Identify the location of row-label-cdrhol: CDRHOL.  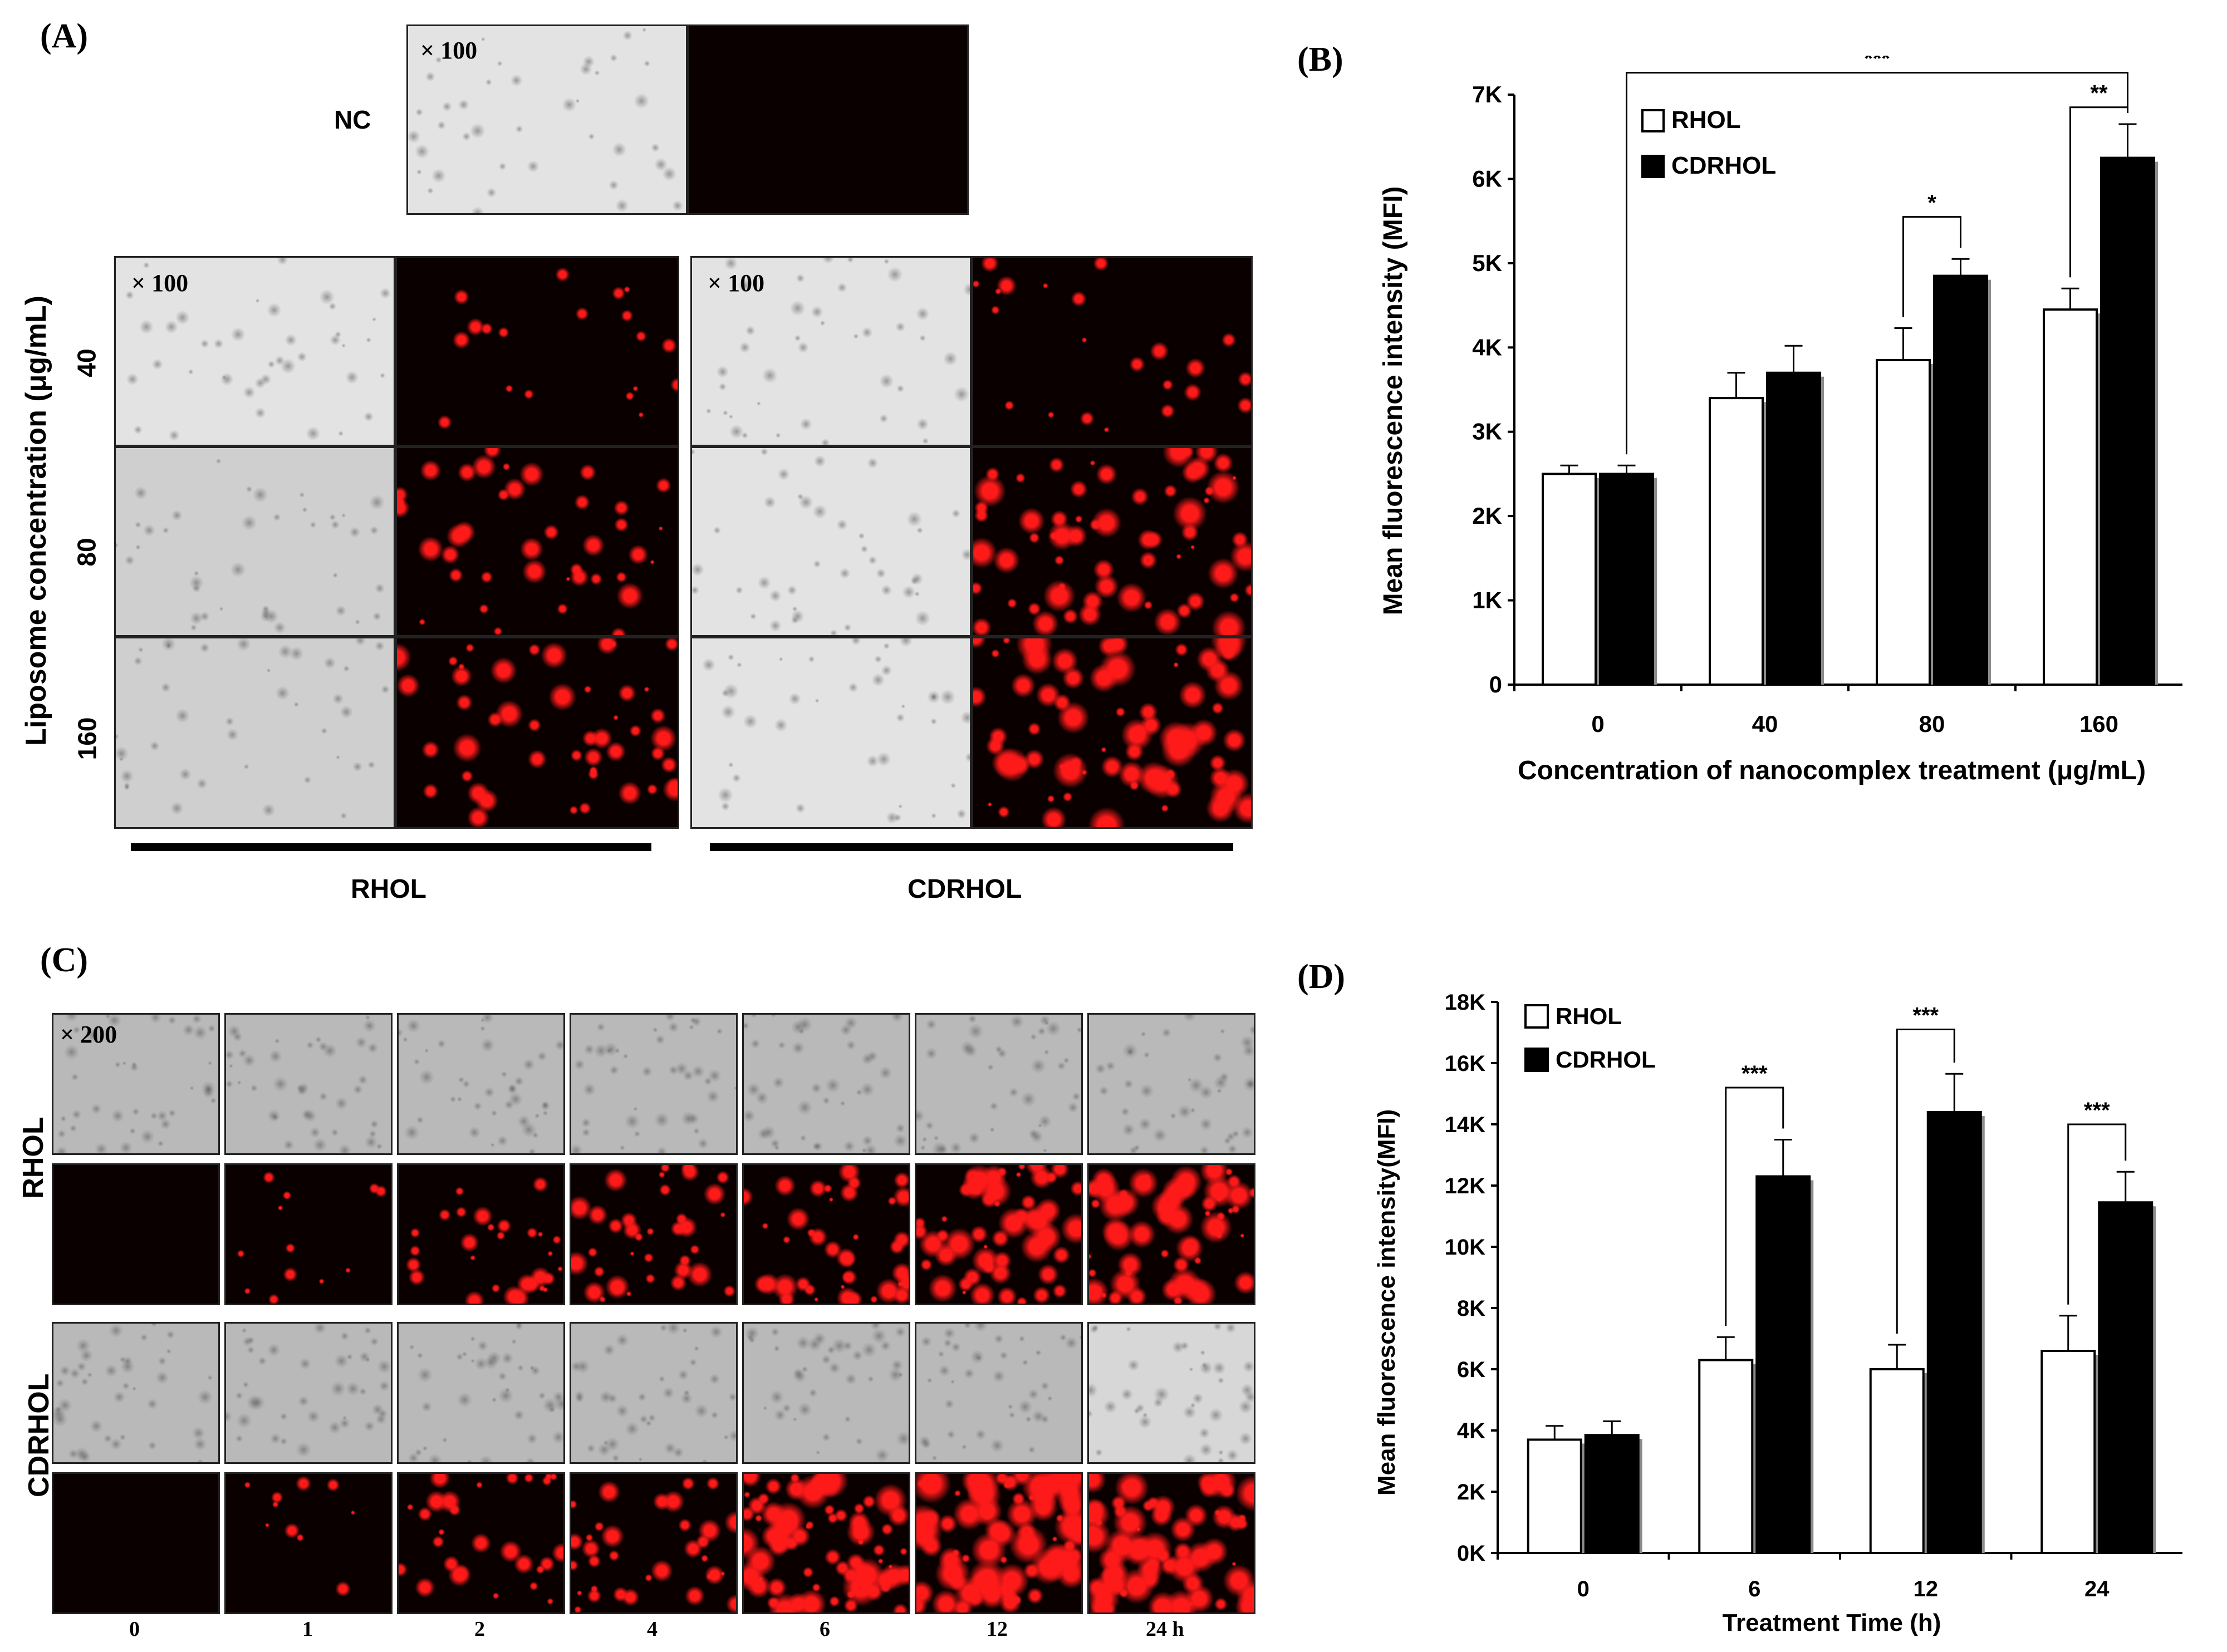
(39, 1435).